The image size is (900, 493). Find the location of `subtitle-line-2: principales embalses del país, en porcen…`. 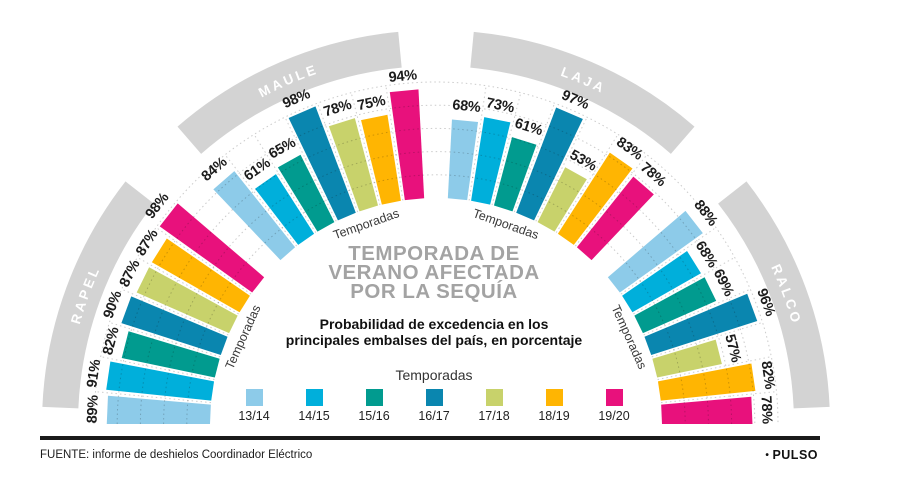

subtitle-line-2: principales embalses del país, en porcen… is located at coordinates (434, 340).